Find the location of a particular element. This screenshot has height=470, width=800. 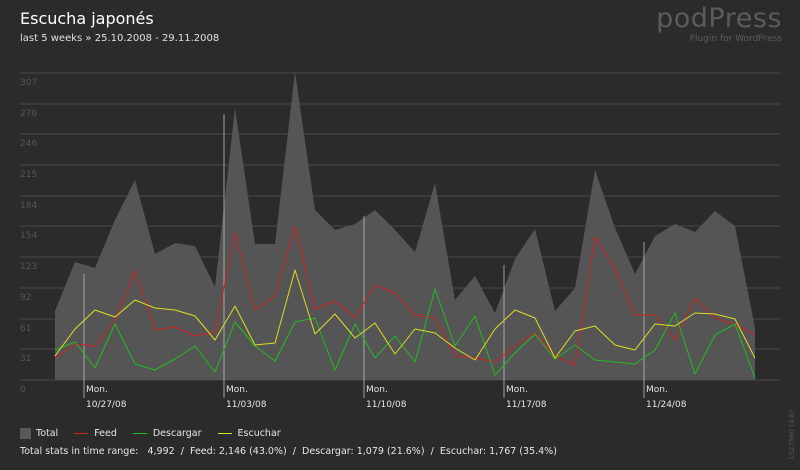

x-tick-day-3: Mon. is located at coordinates (517, 390).